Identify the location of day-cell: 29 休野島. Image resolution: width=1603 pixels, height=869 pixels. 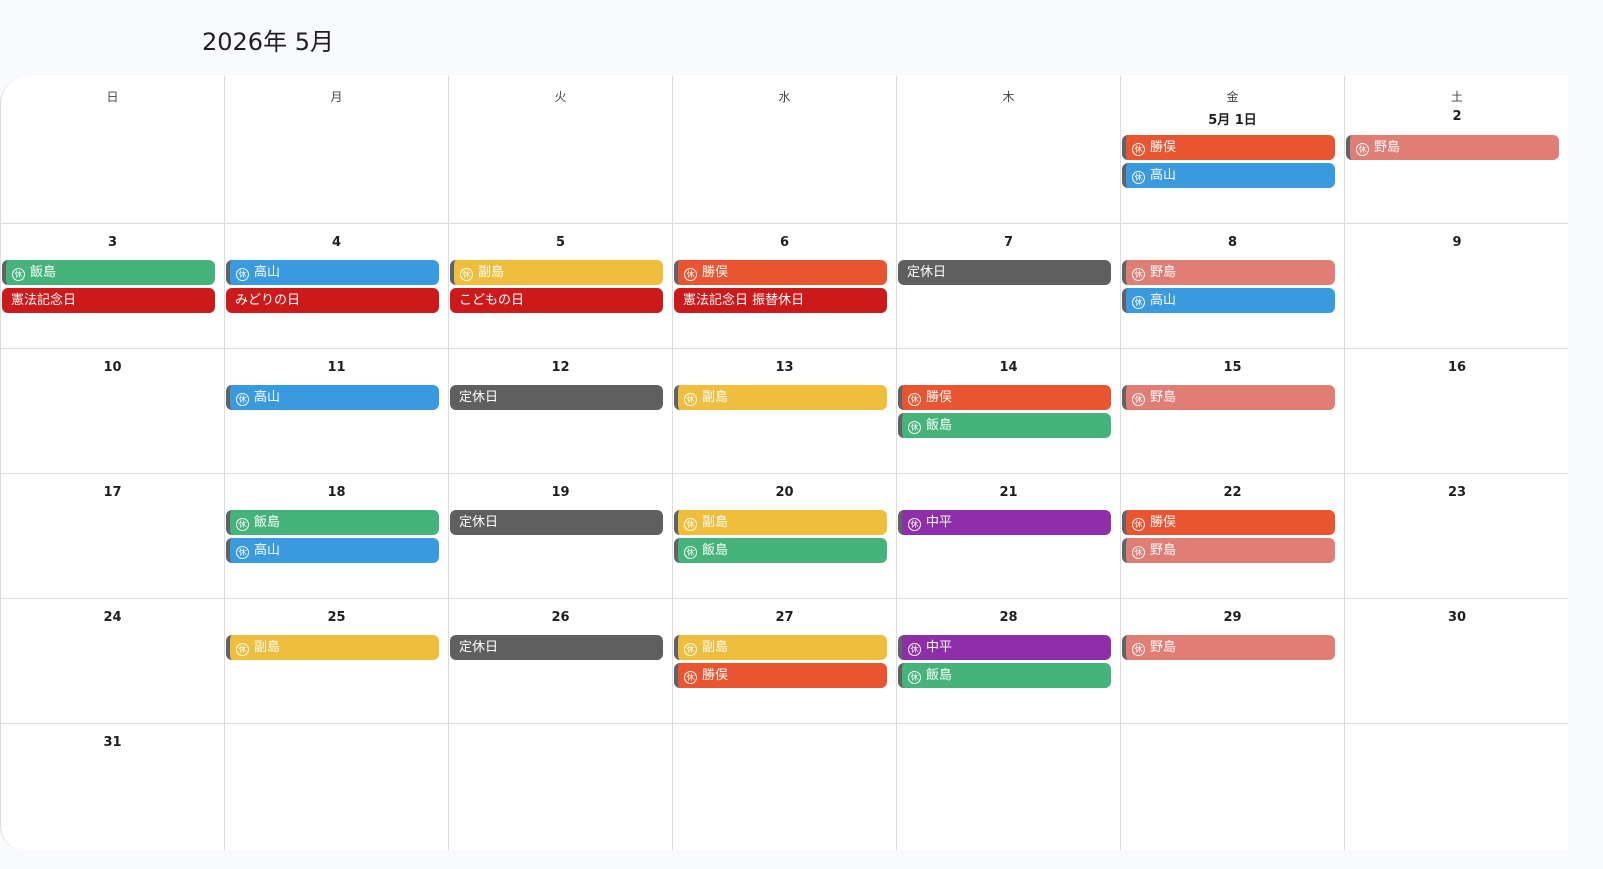
(1233, 661).